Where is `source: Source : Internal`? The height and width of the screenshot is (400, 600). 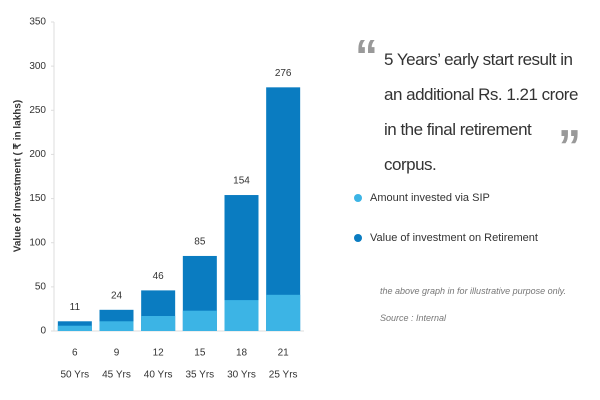 source: Source : Internal is located at coordinates (413, 318).